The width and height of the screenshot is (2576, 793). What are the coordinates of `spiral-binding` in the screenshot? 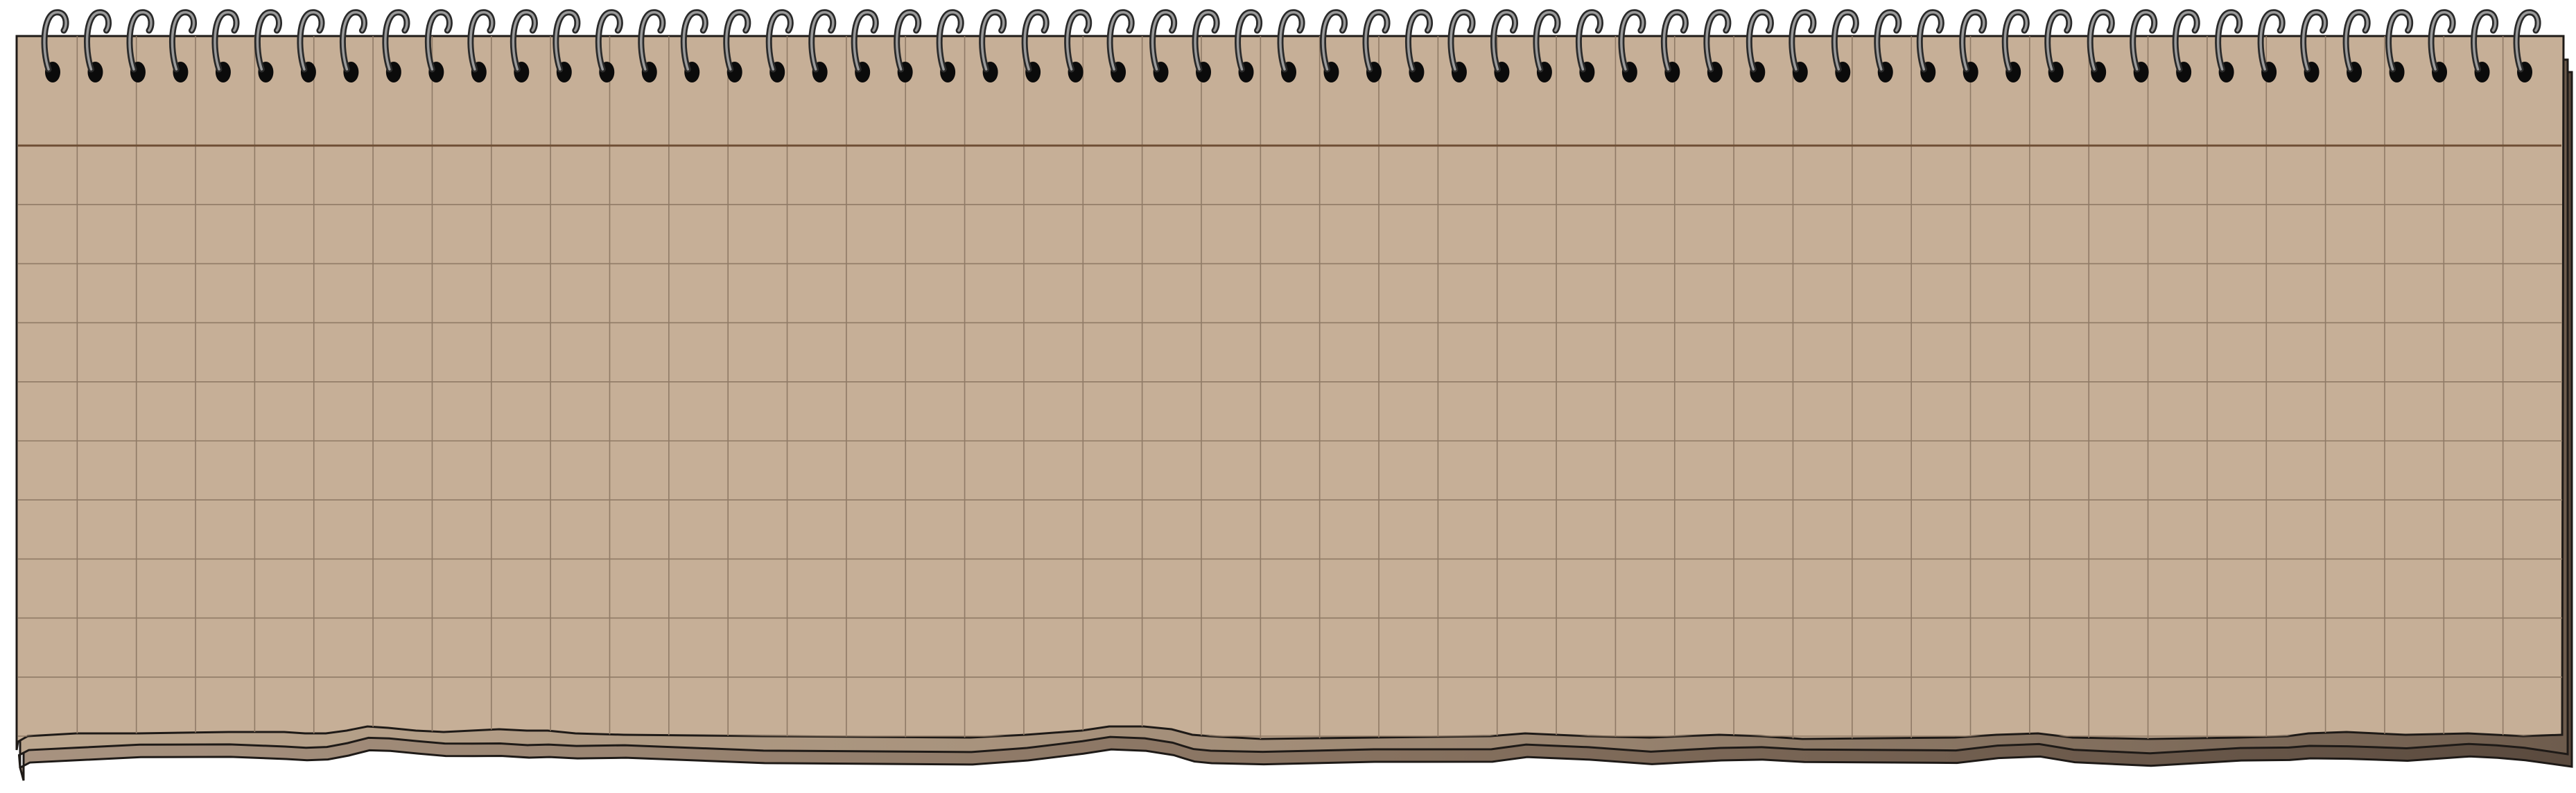 It's located at (1291, 46).